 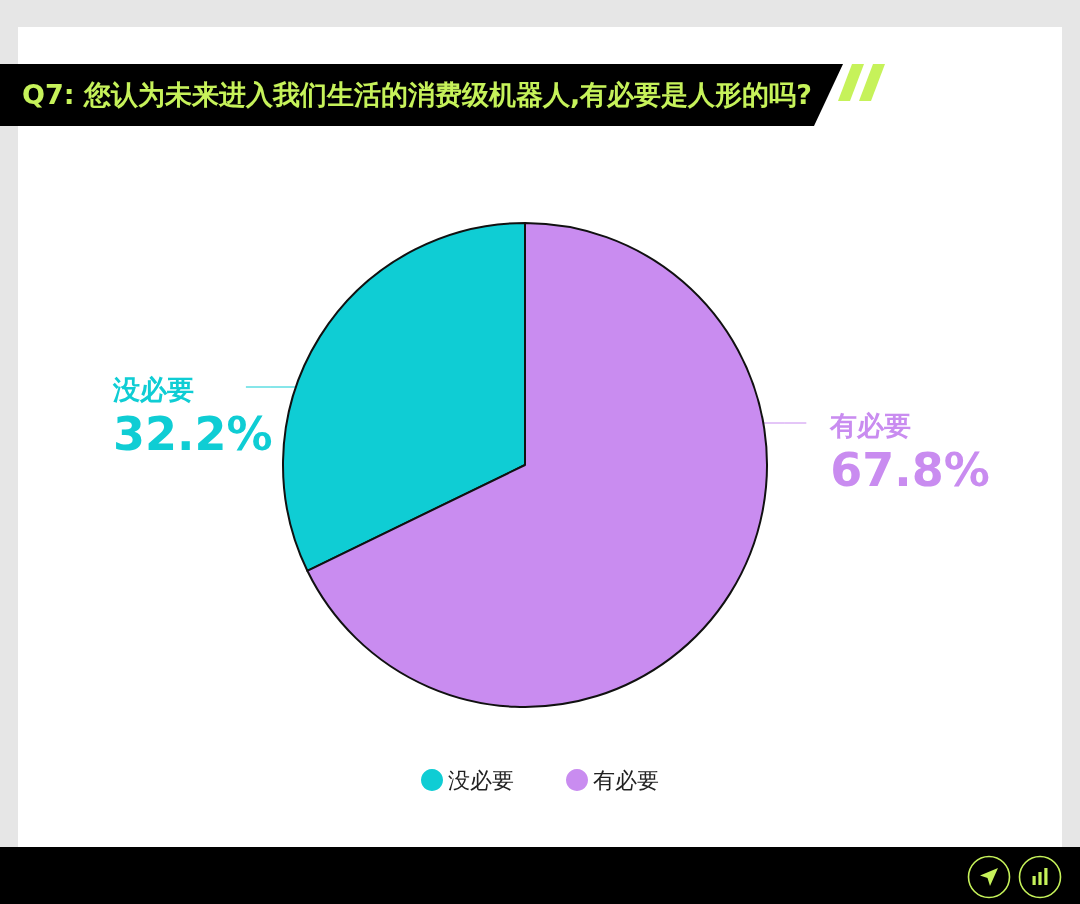 I want to click on chart-title: Q7: 您认为未来进入我们生活的消费级机器人,有必要是人形的吗?, so click(x=417, y=95).